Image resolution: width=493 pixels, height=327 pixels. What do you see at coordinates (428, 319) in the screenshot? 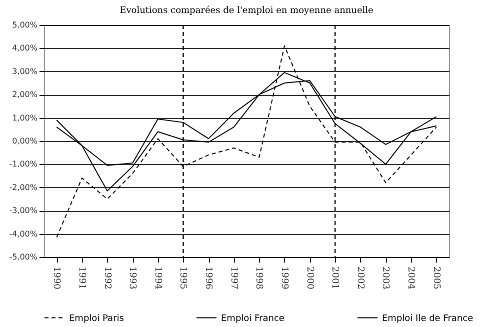
I see `legend-label: Emploi Ile de France` at bounding box center [428, 319].